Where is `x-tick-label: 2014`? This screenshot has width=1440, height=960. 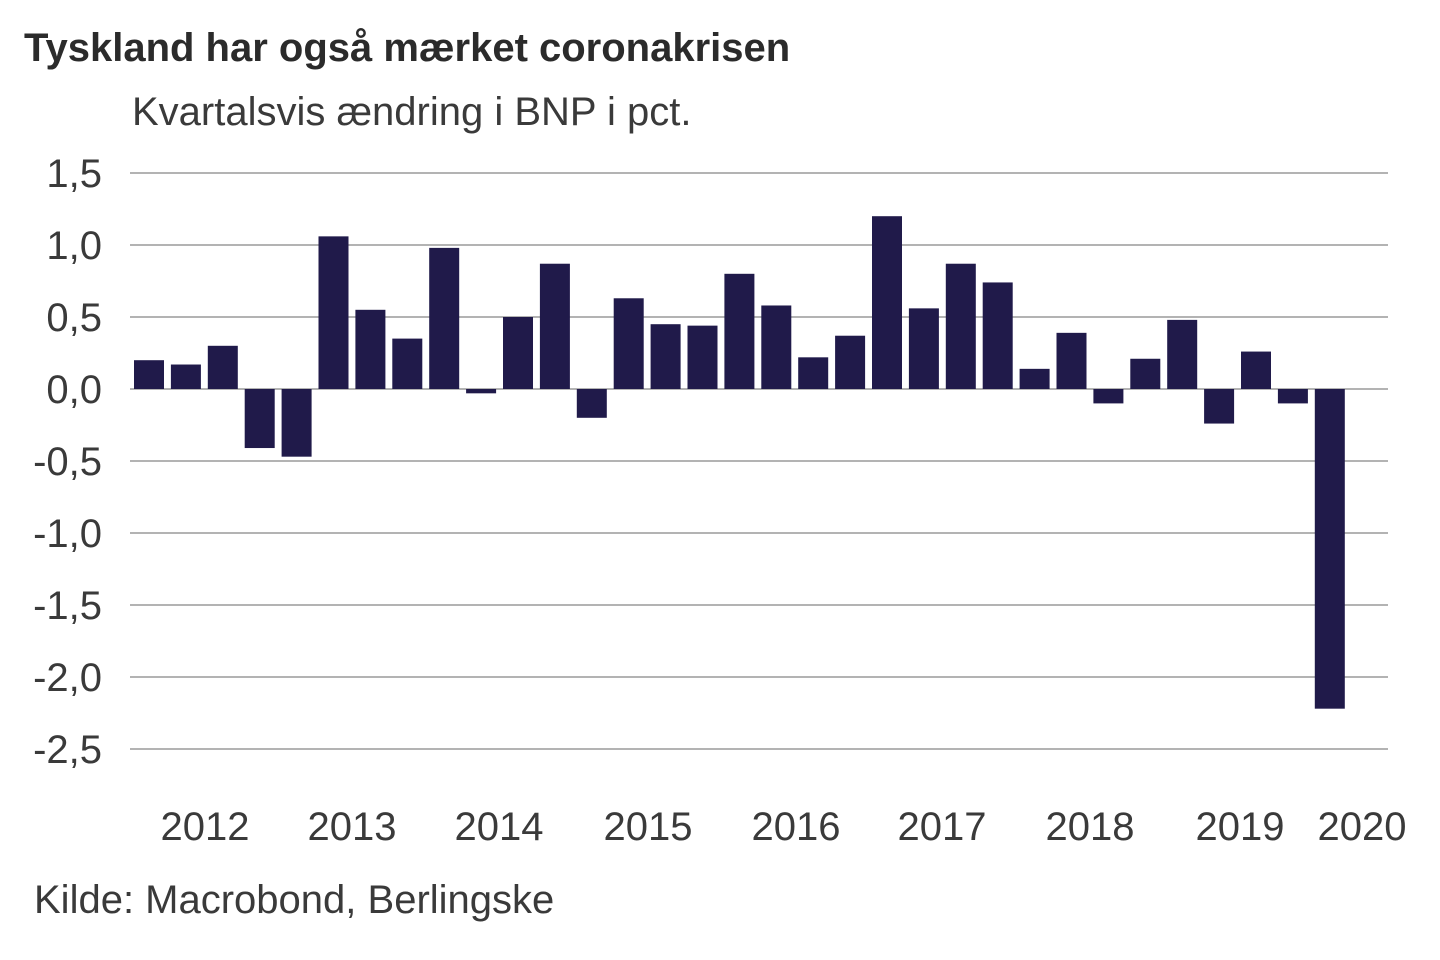
x-tick-label: 2014 is located at coordinates (499, 827).